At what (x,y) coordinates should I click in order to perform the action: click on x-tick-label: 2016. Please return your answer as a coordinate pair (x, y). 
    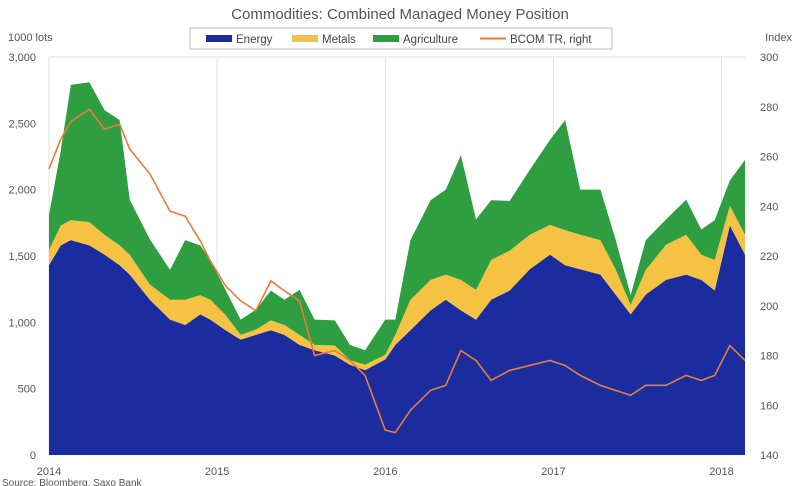
    Looking at the image, I should click on (385, 472).